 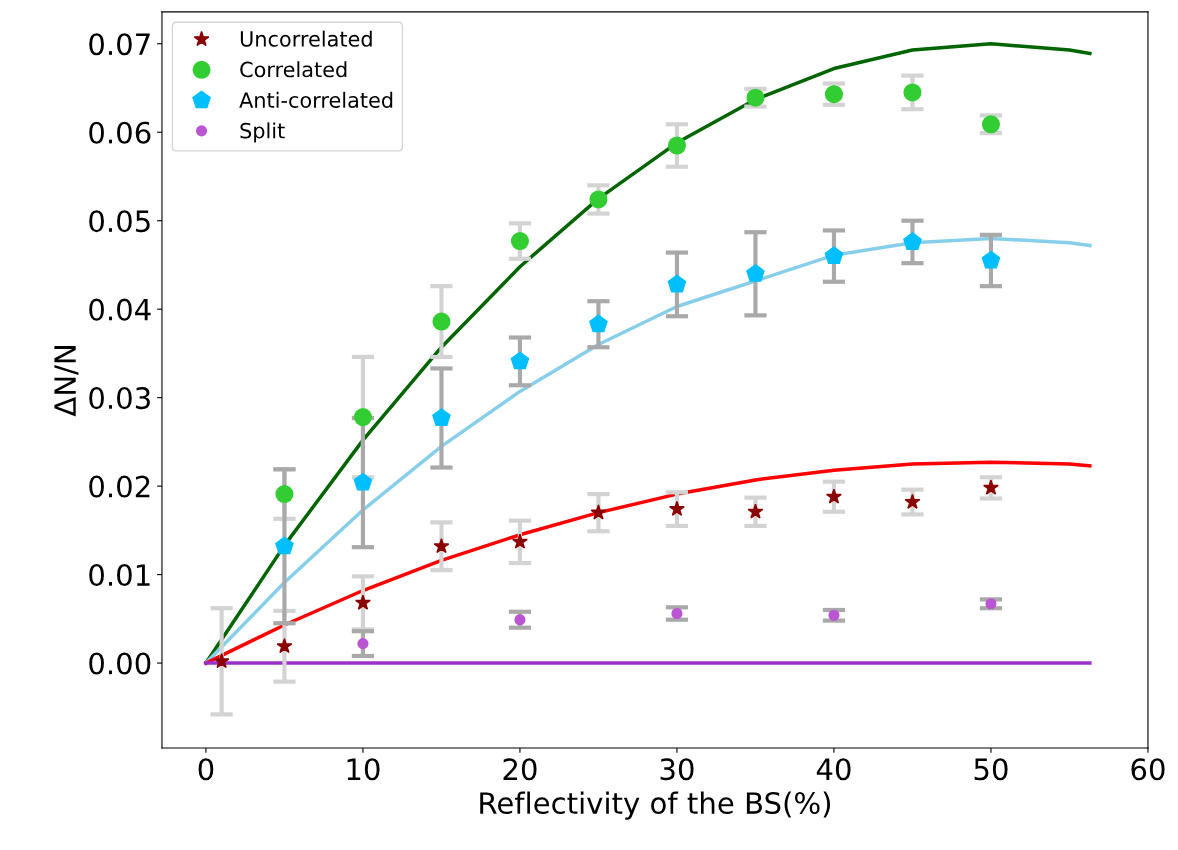 What do you see at coordinates (66, 381) in the screenshot?
I see `y-axis-title: ΔN/N` at bounding box center [66, 381].